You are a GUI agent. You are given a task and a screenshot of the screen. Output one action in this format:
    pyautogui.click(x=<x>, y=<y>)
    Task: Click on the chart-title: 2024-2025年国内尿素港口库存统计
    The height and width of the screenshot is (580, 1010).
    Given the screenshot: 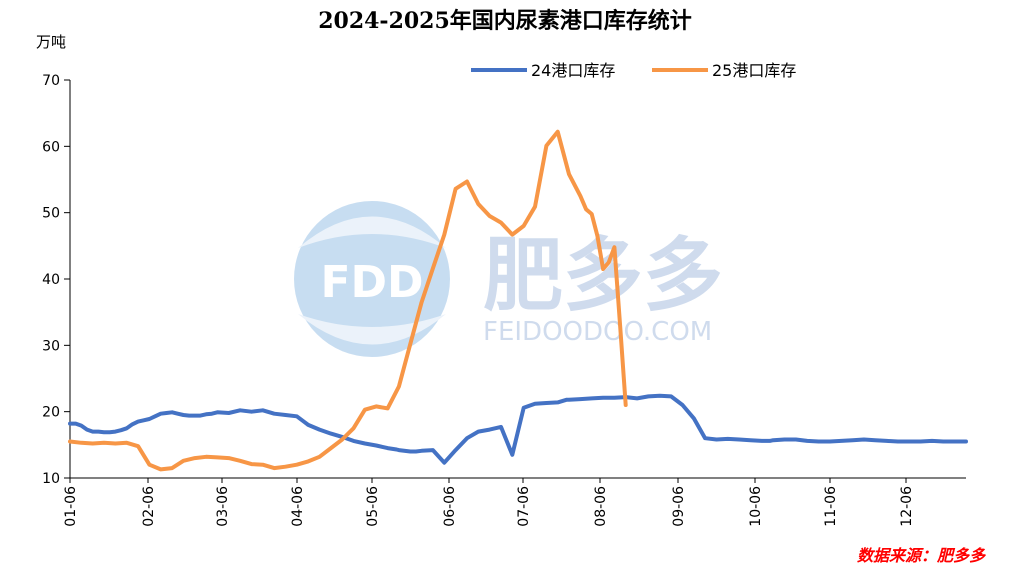 What is the action you would take?
    pyautogui.click(x=505, y=21)
    